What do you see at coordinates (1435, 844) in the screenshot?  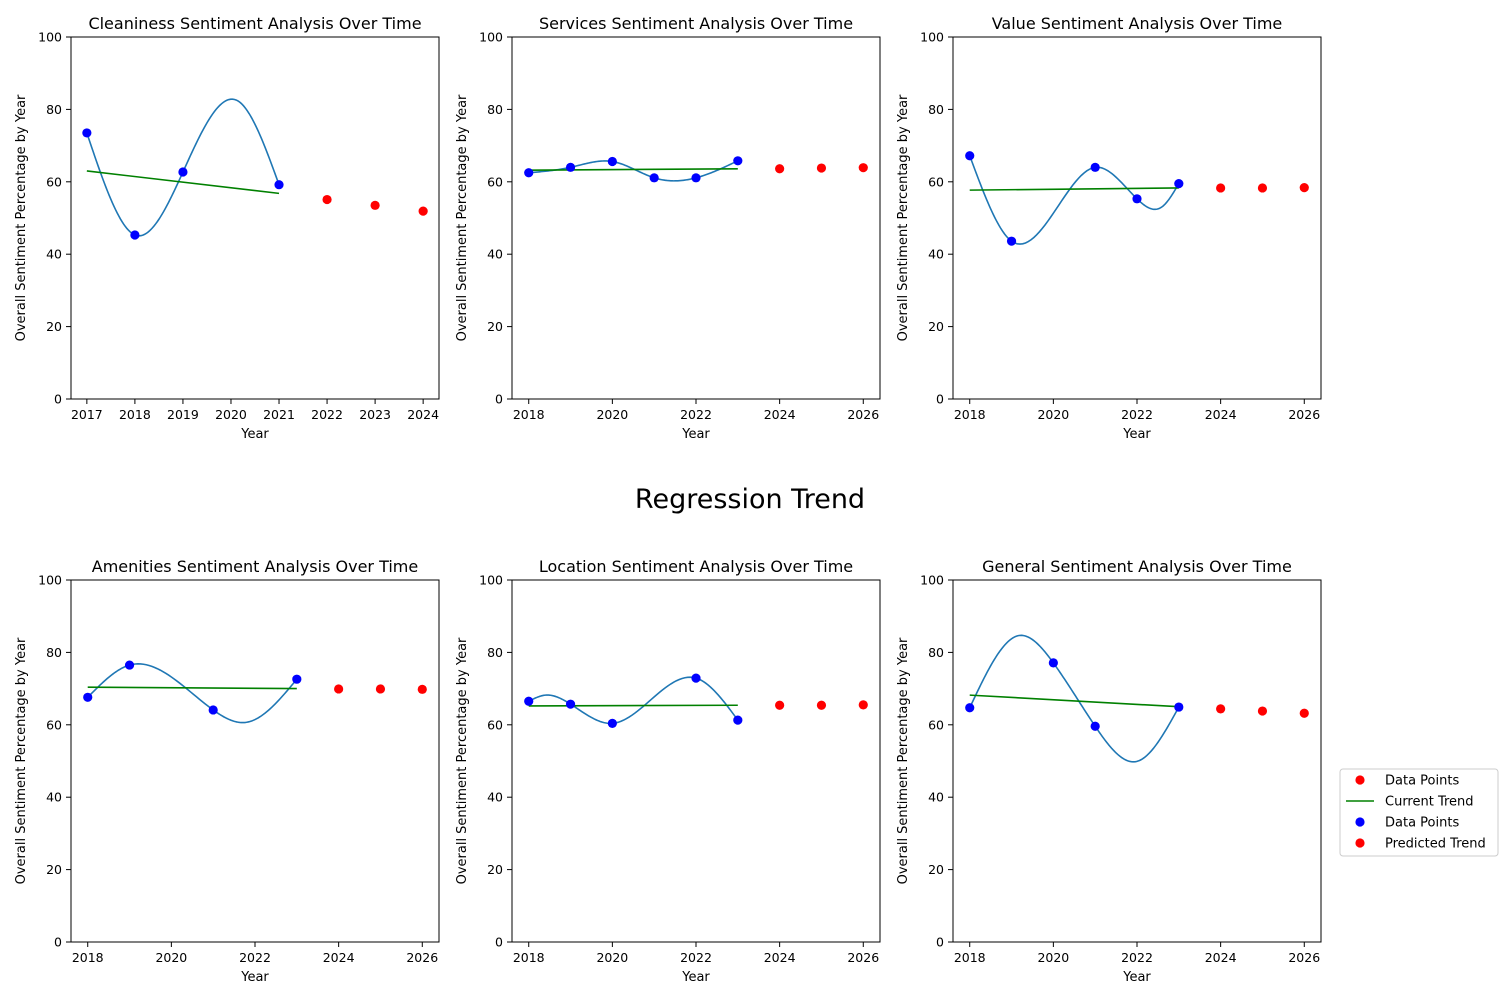 I see `legend-entry-label: Predicted Trend` at bounding box center [1435, 844].